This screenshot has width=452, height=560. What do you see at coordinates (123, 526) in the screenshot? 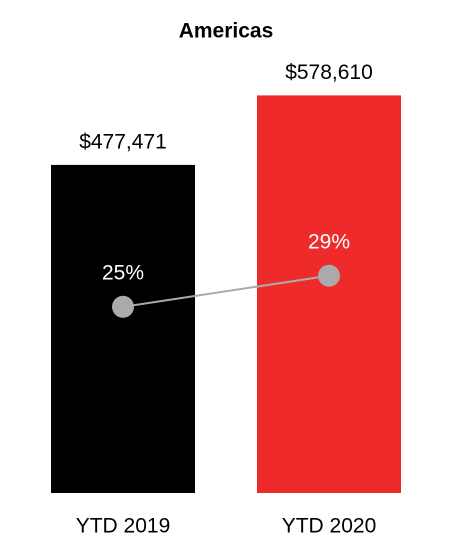
I see `x-tick-label: YTD 2019` at bounding box center [123, 526].